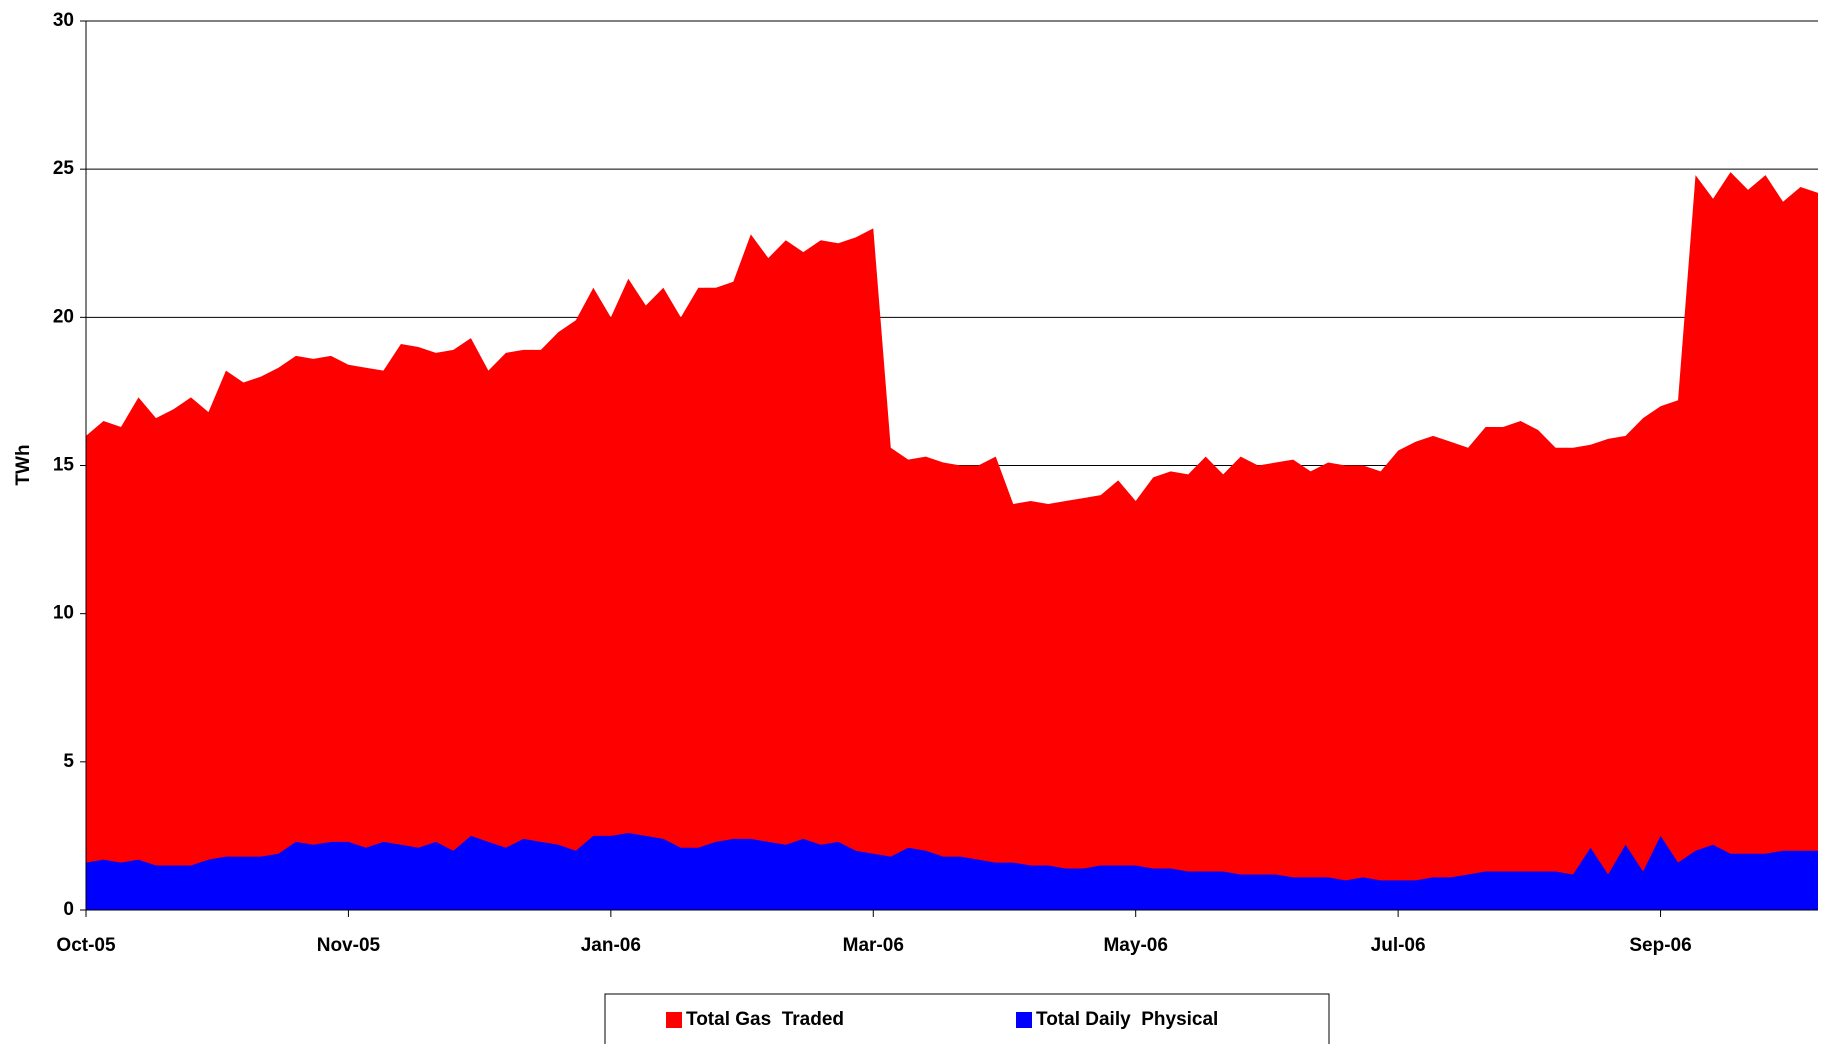 Image resolution: width=1832 pixels, height=1049 pixels. What do you see at coordinates (1135, 945) in the screenshot?
I see `x-tick-label: May-06` at bounding box center [1135, 945].